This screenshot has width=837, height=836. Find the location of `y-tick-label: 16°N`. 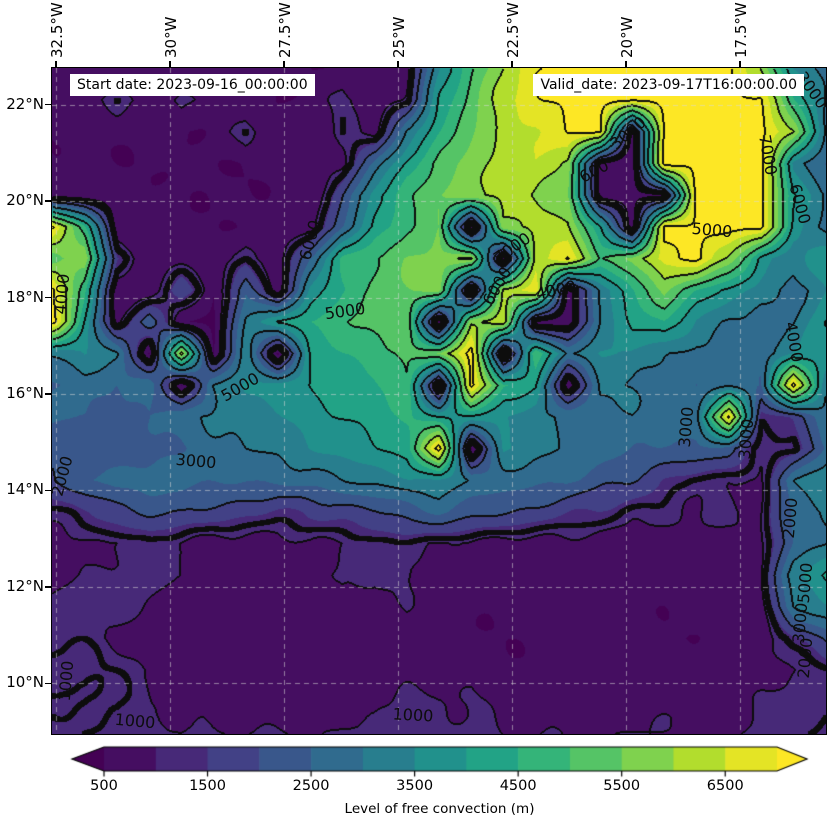

y-tick-label: 16°N is located at coordinates (25, 393).